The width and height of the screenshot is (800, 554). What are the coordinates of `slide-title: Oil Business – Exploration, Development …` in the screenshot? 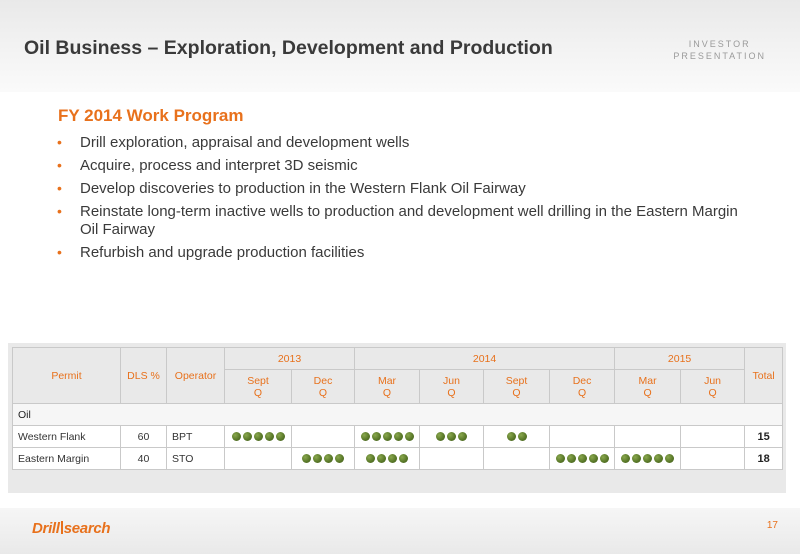 It's located at (288, 48).